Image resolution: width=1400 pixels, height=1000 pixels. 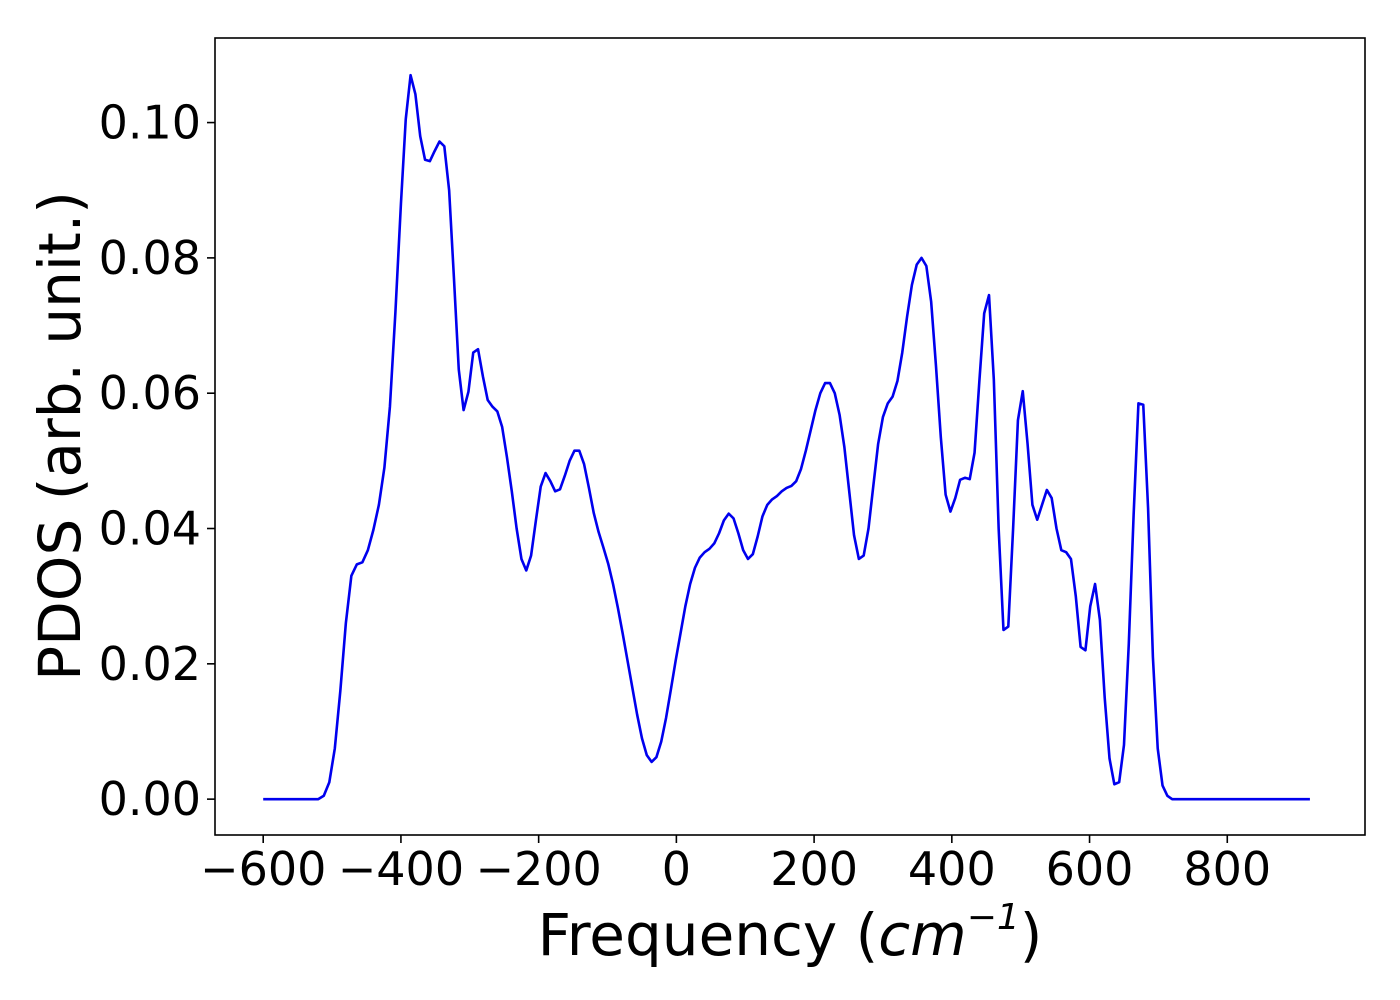 What do you see at coordinates (993, 917) in the screenshot?
I see `x-axis-label-exponent: −1` at bounding box center [993, 917].